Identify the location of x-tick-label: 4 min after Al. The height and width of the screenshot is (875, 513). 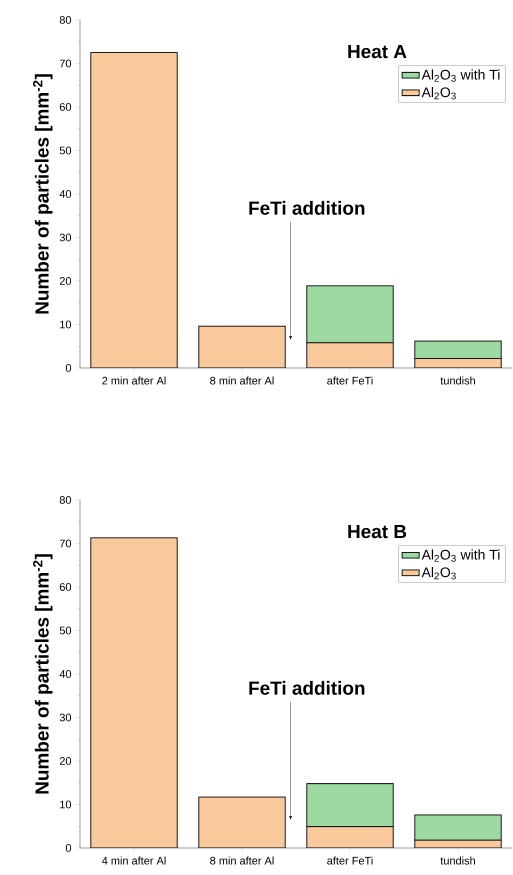
(134, 860).